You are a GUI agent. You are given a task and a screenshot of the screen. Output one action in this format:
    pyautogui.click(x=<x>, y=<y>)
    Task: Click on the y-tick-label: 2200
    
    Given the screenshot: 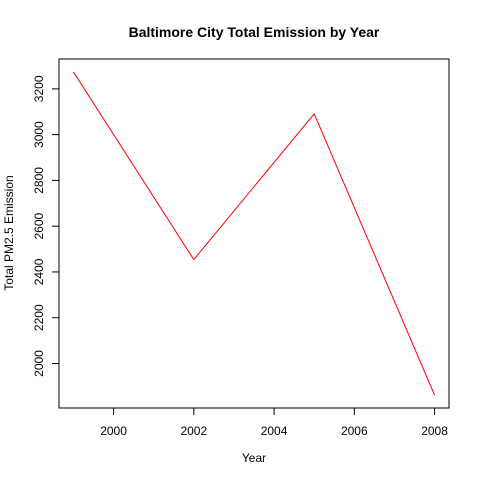 What is the action you would take?
    pyautogui.click(x=39, y=317)
    